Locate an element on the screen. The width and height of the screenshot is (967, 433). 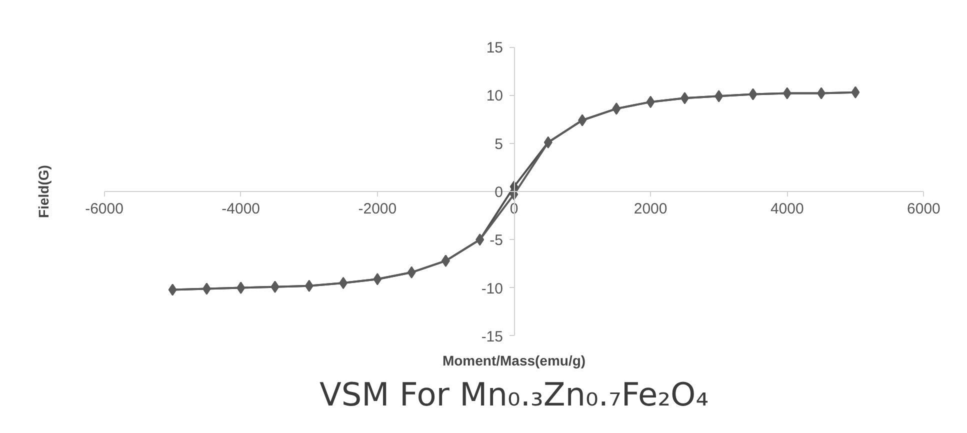
x-tick-label: -4000 is located at coordinates (241, 209).